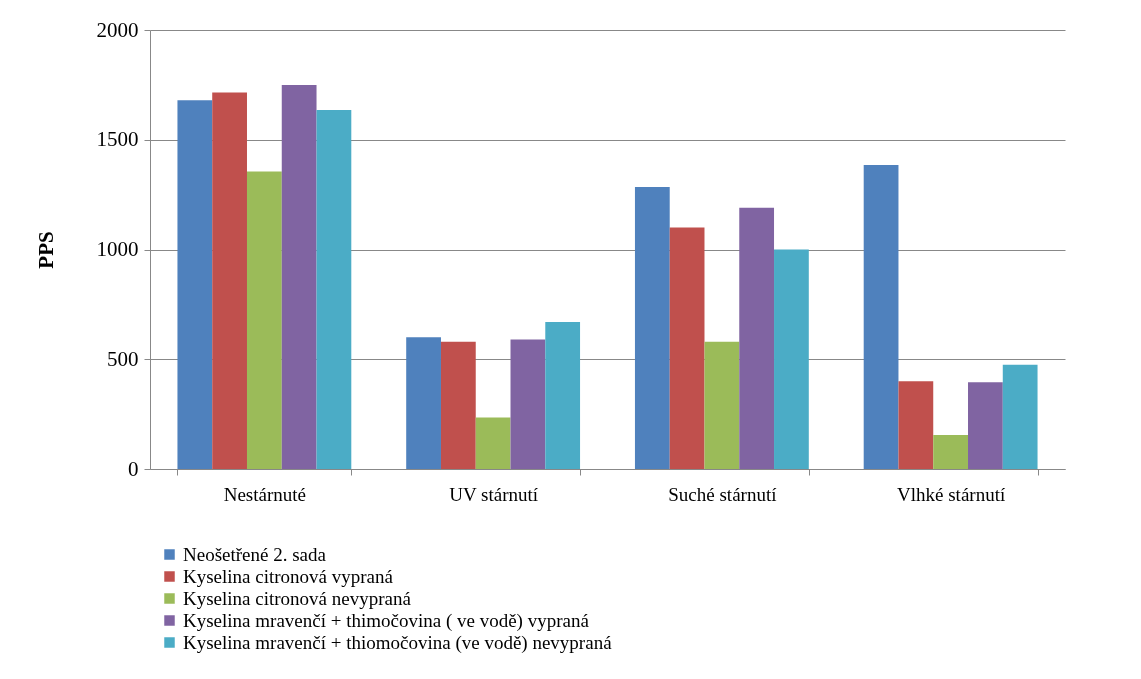 The height and width of the screenshot is (679, 1141). I want to click on x-tick-label: Vlhké stárnutí, so click(951, 494).